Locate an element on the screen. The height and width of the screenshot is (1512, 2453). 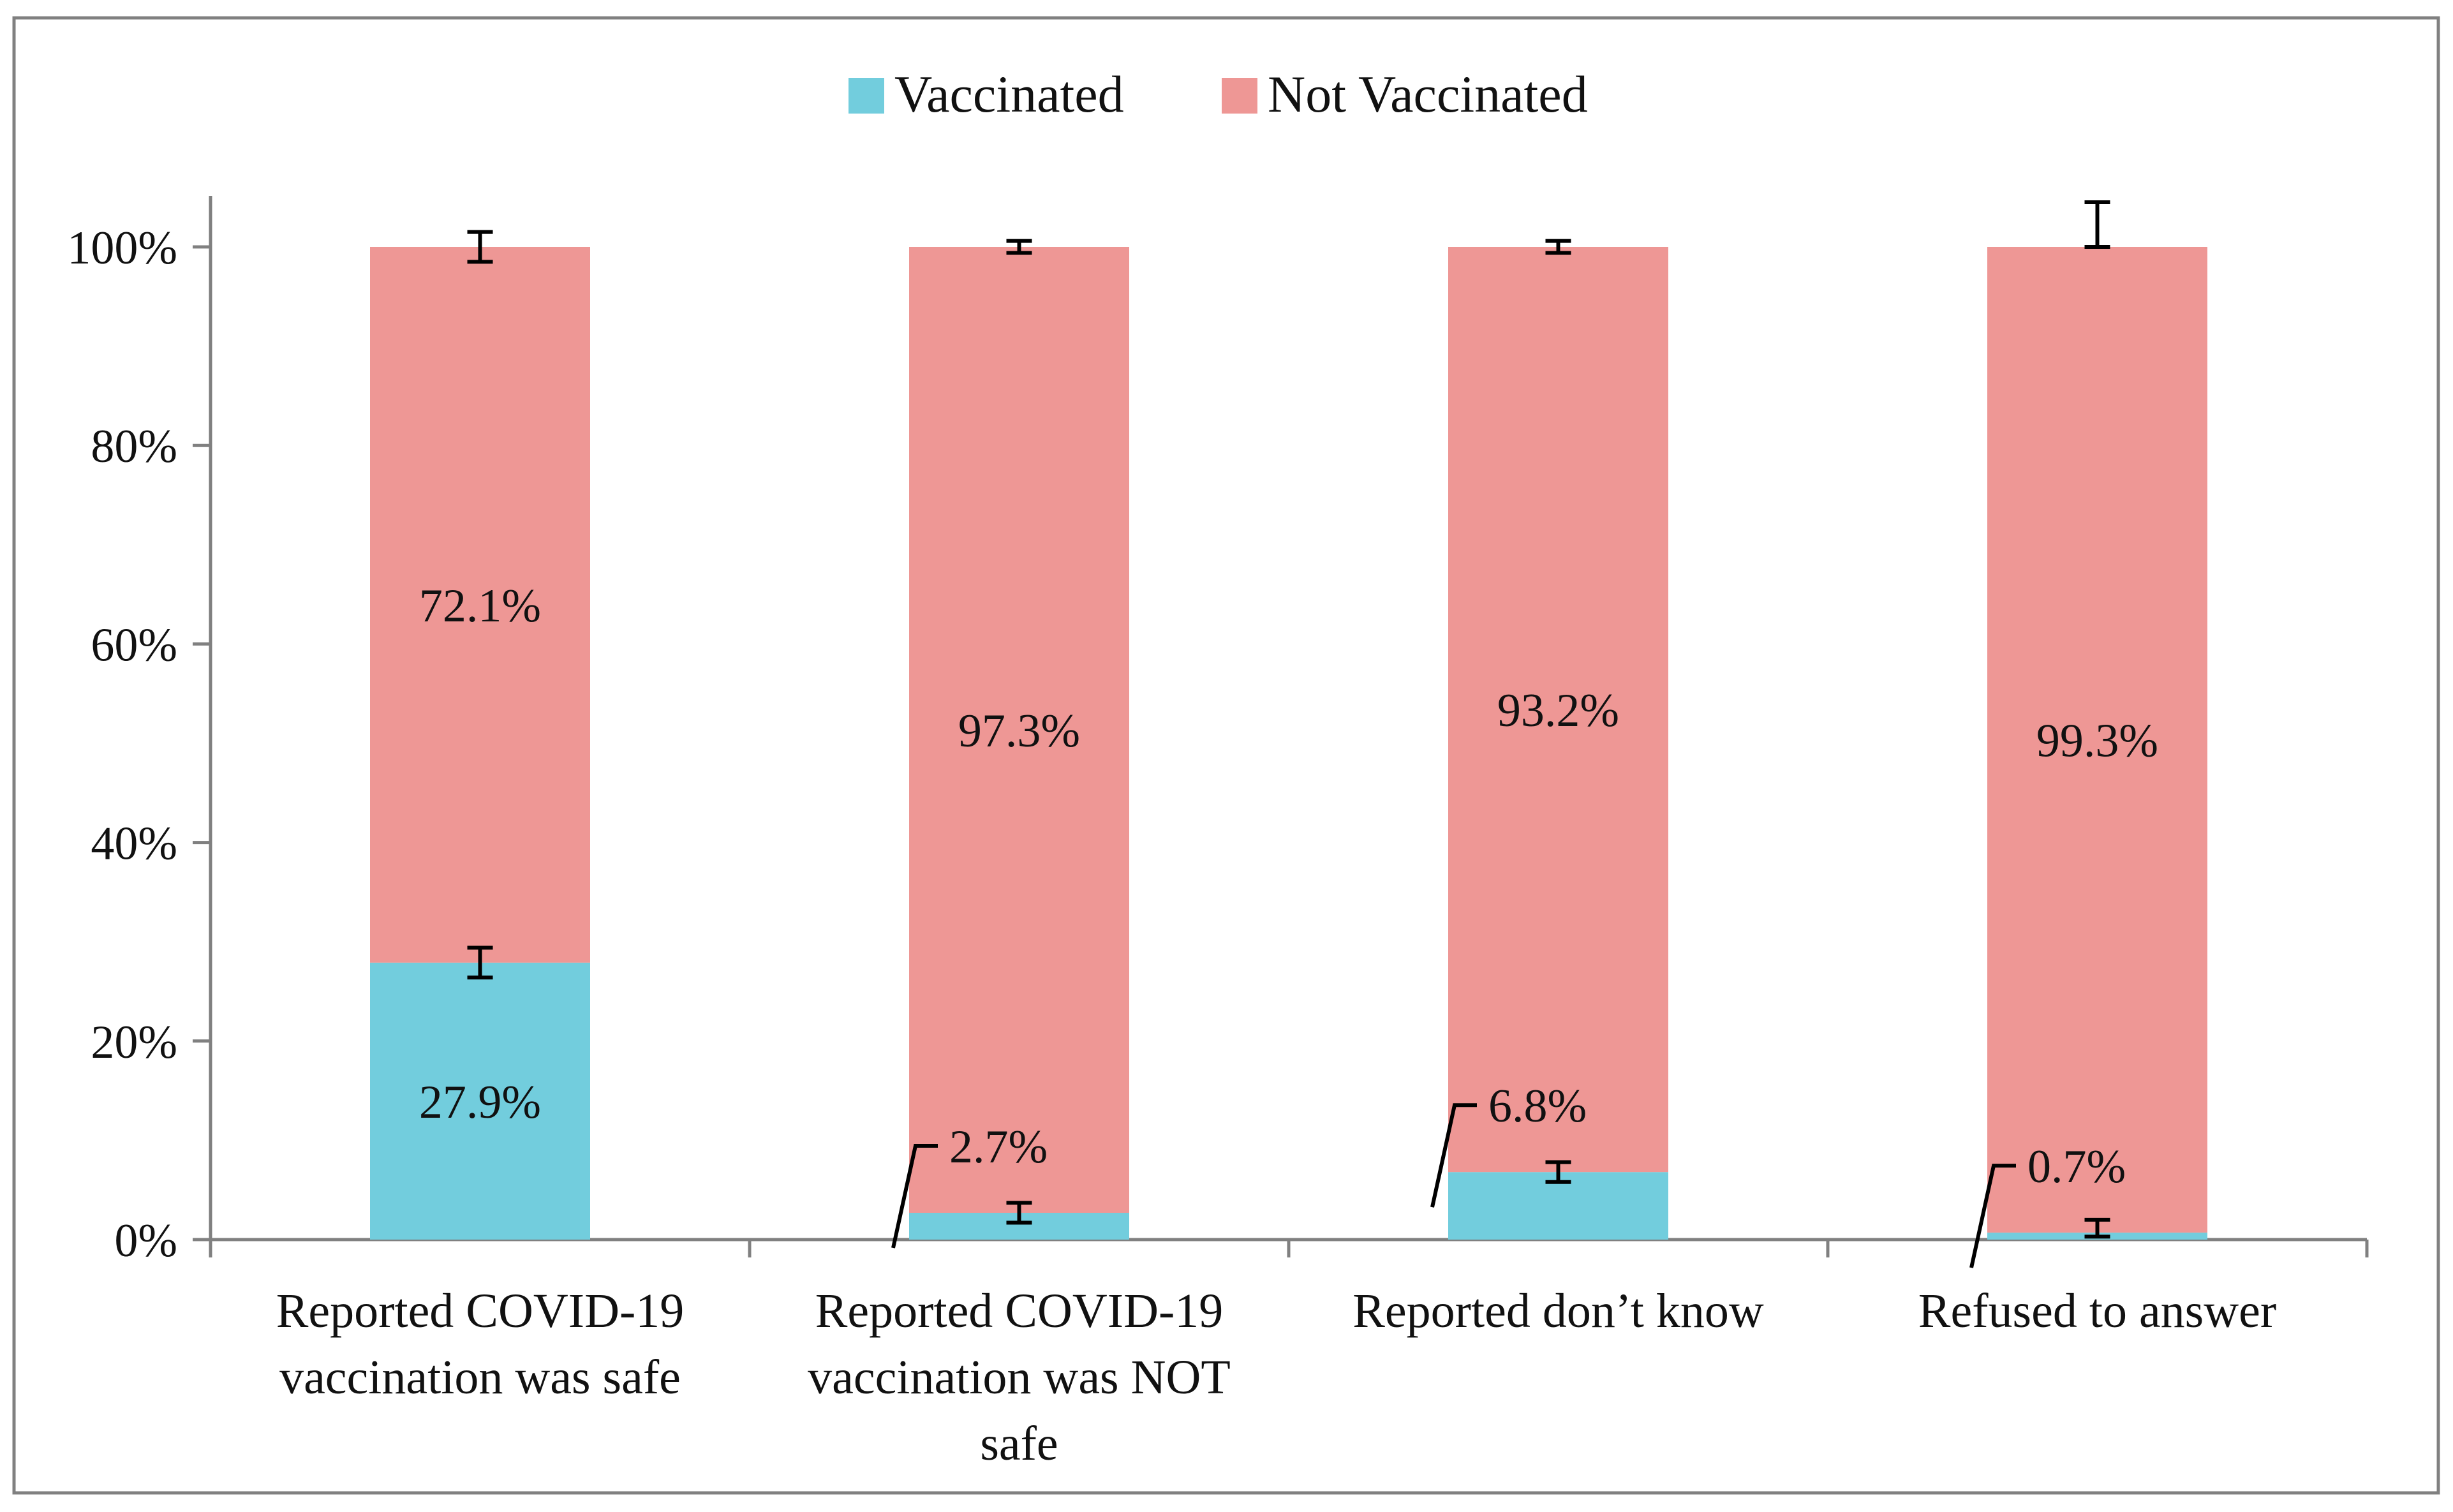
x-category-label-line: safe is located at coordinates (1019, 1444).